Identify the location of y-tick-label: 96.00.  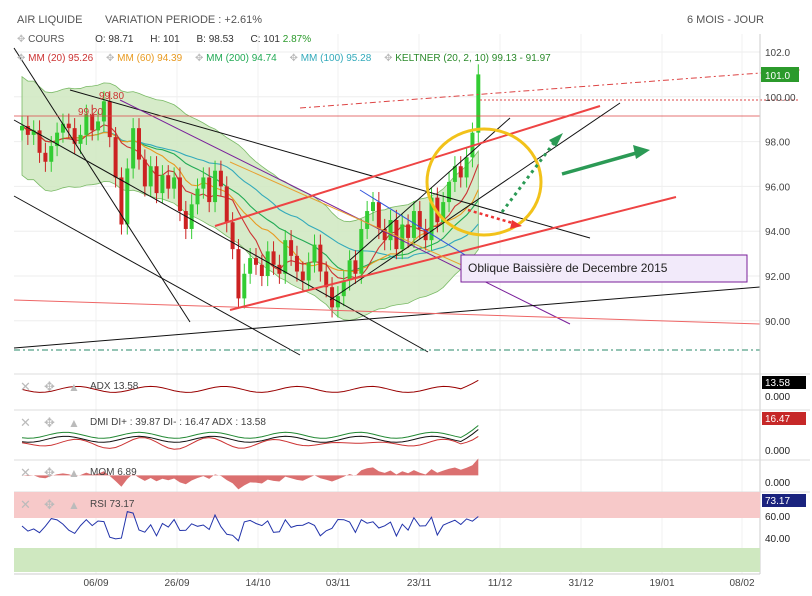
(777, 187).